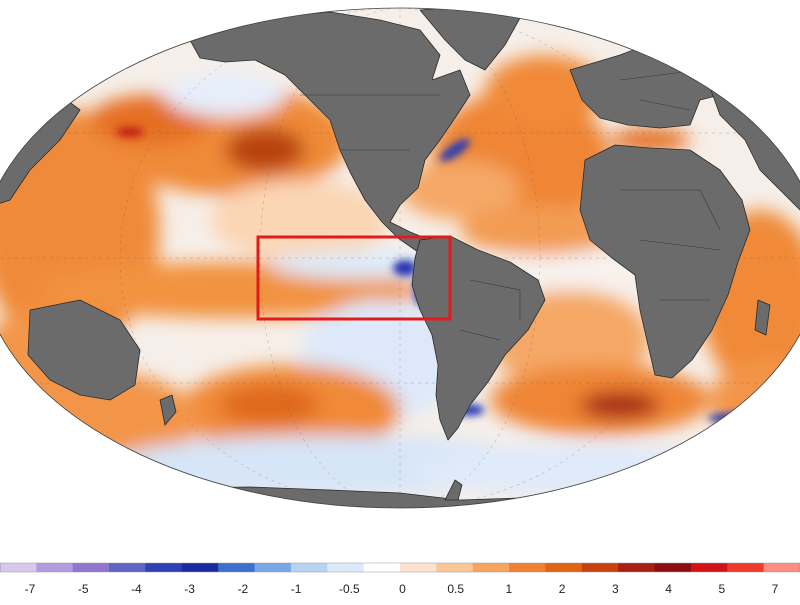 The image size is (800, 605). Describe the element at coordinates (30, 589) in the screenshot. I see `legend-tick-label: -7` at that location.